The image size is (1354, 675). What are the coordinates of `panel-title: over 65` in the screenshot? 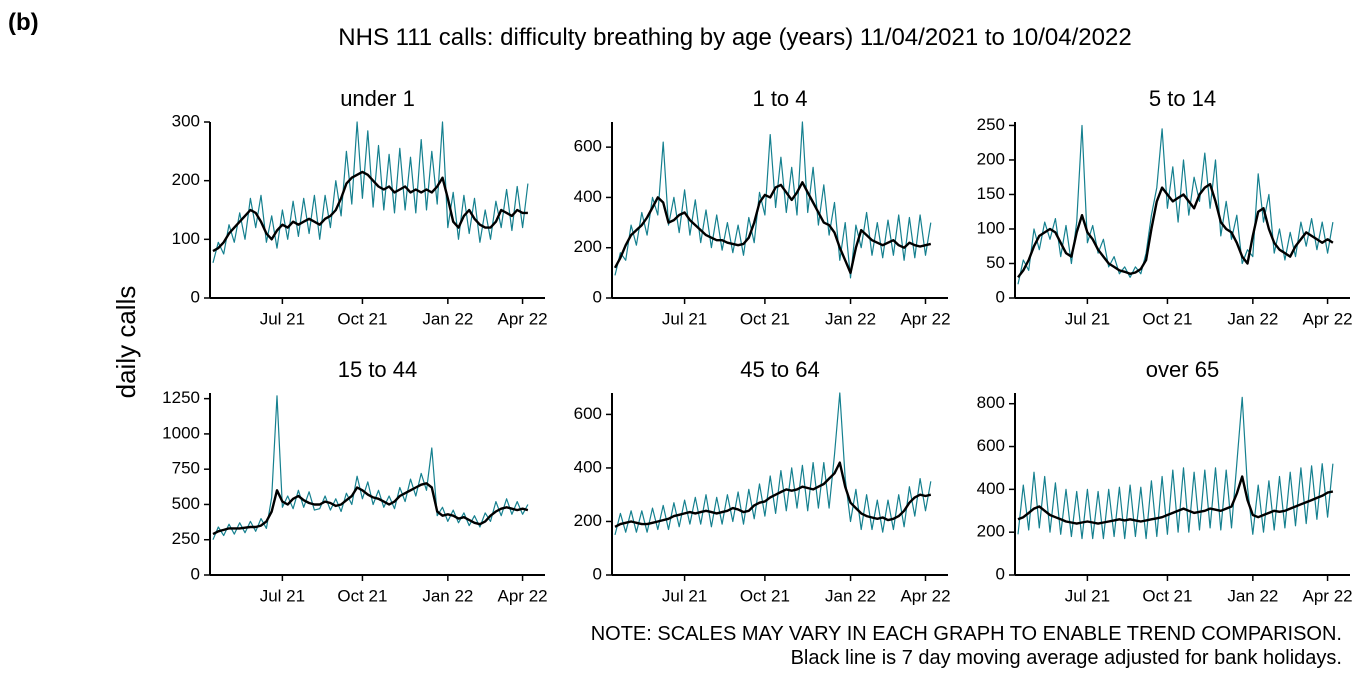 It's located at (1182, 369).